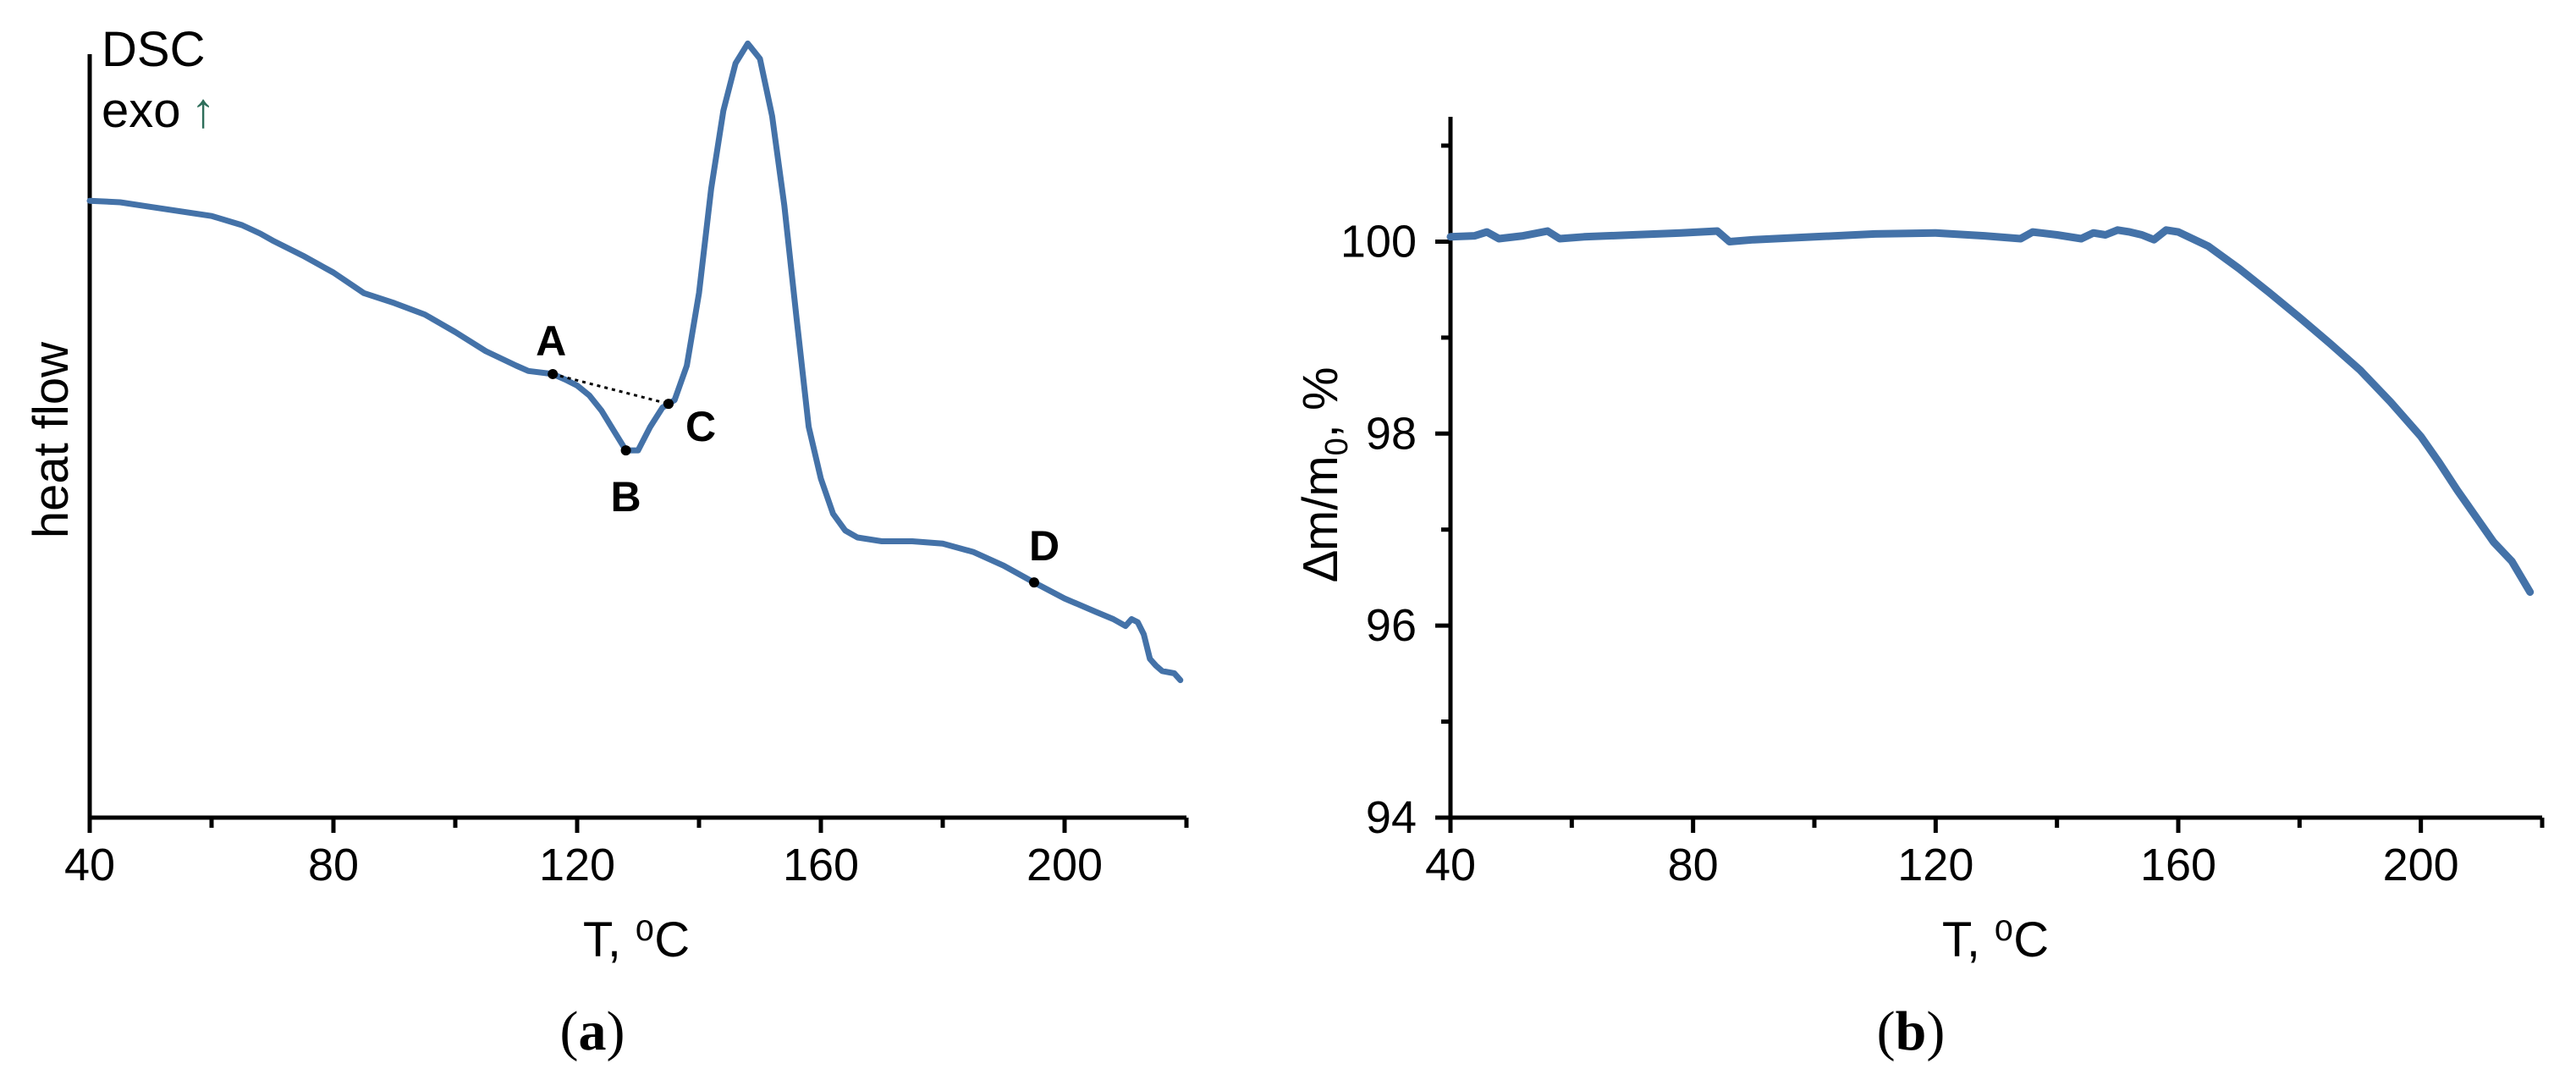 This screenshot has width=2576, height=1080. Describe the element at coordinates (636, 940) in the screenshot. I see `chart-a-x-label: T, ⁰C` at that location.